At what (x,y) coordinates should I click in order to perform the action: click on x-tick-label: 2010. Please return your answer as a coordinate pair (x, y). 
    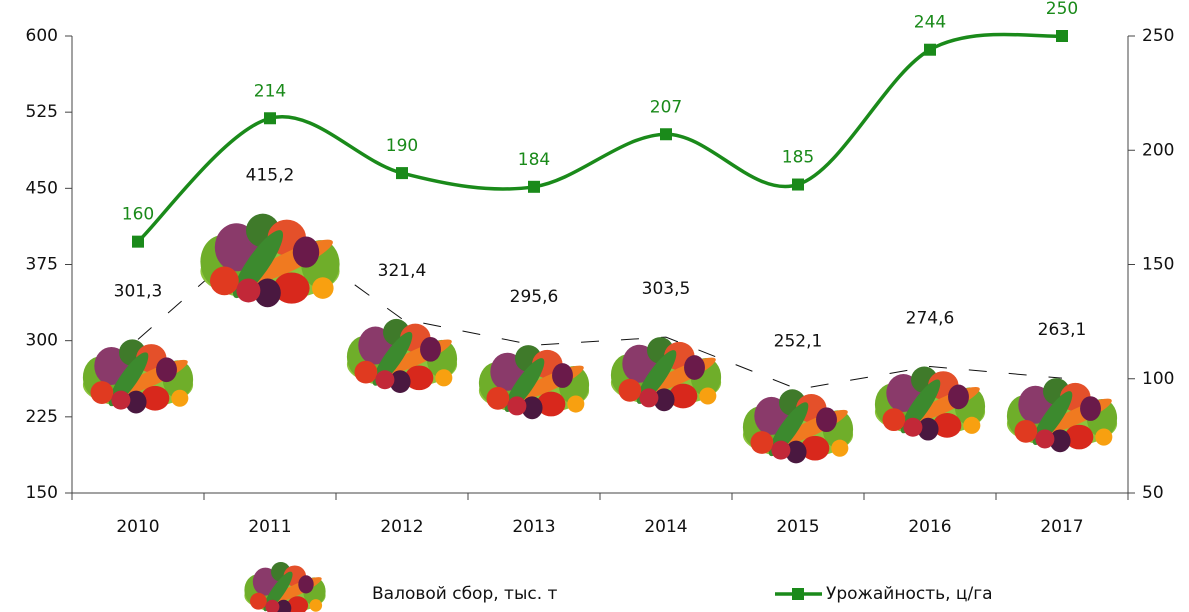
    Looking at the image, I should click on (137, 527).